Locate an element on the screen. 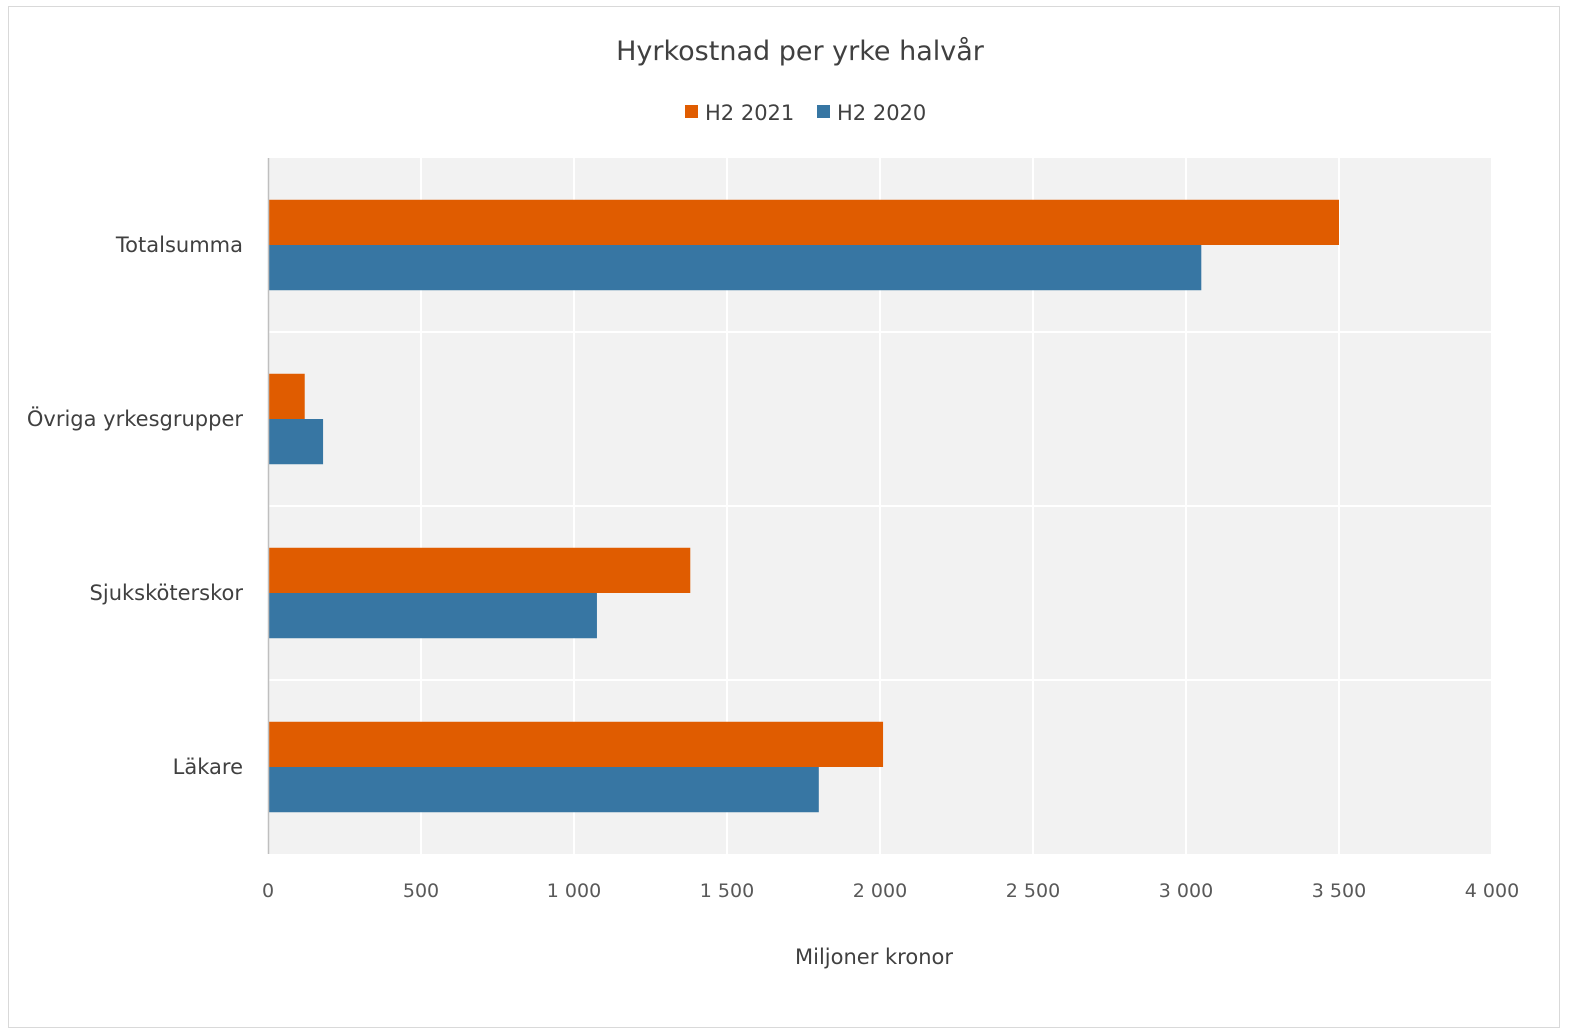 This screenshot has width=1570, height=1035. legend: H2 2021 H2 2020 is located at coordinates (805, 113).